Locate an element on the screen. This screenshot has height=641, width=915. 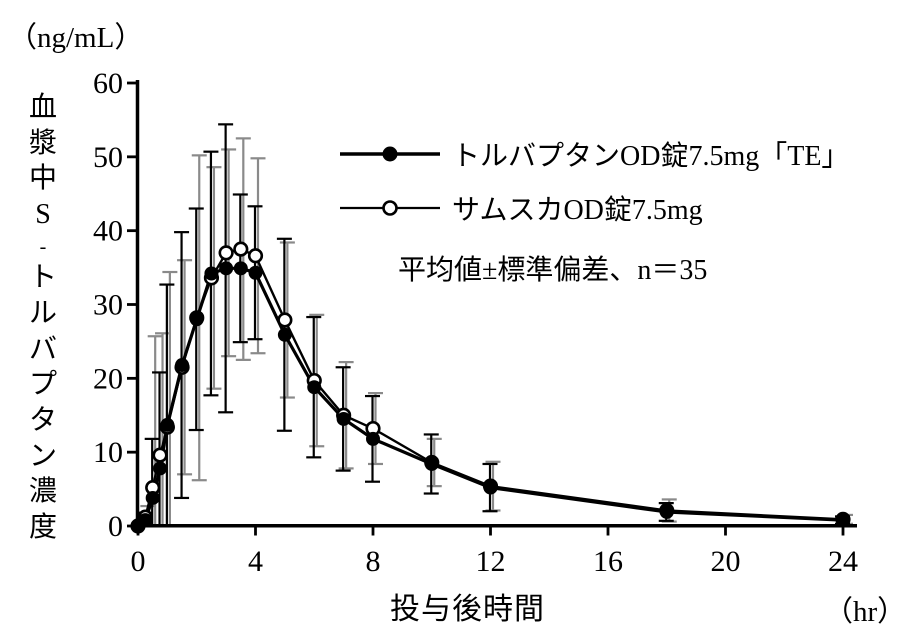
stats-note: 平均値±標準偏差、n＝35 is located at coordinates (553, 270).